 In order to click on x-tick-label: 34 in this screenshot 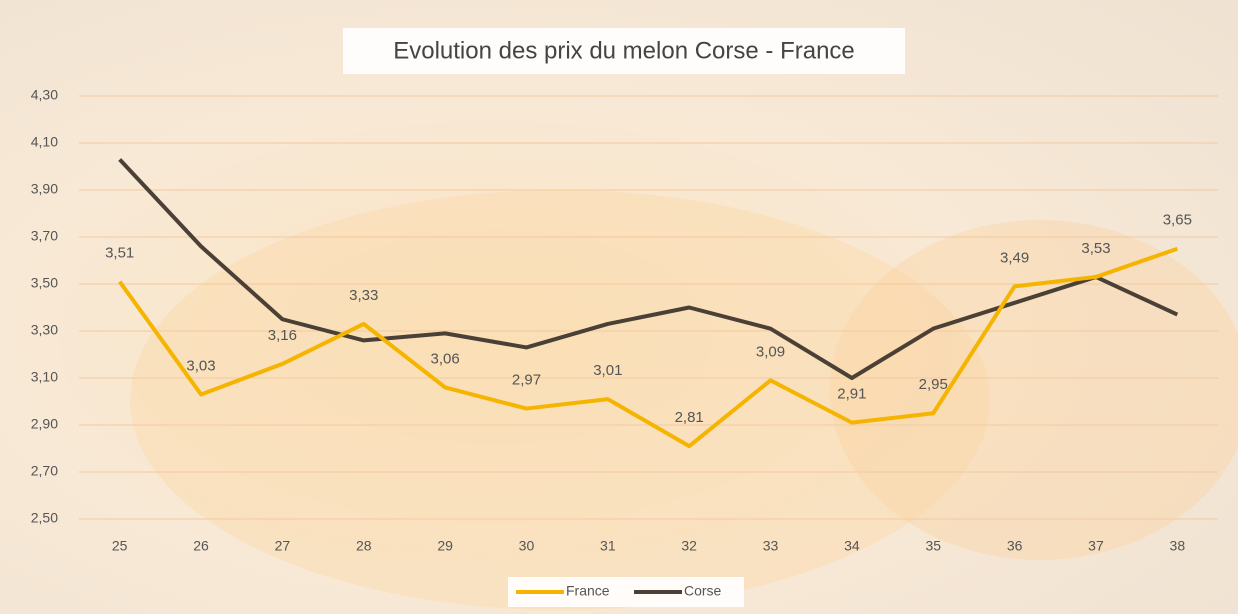, I will do `click(852, 546)`.